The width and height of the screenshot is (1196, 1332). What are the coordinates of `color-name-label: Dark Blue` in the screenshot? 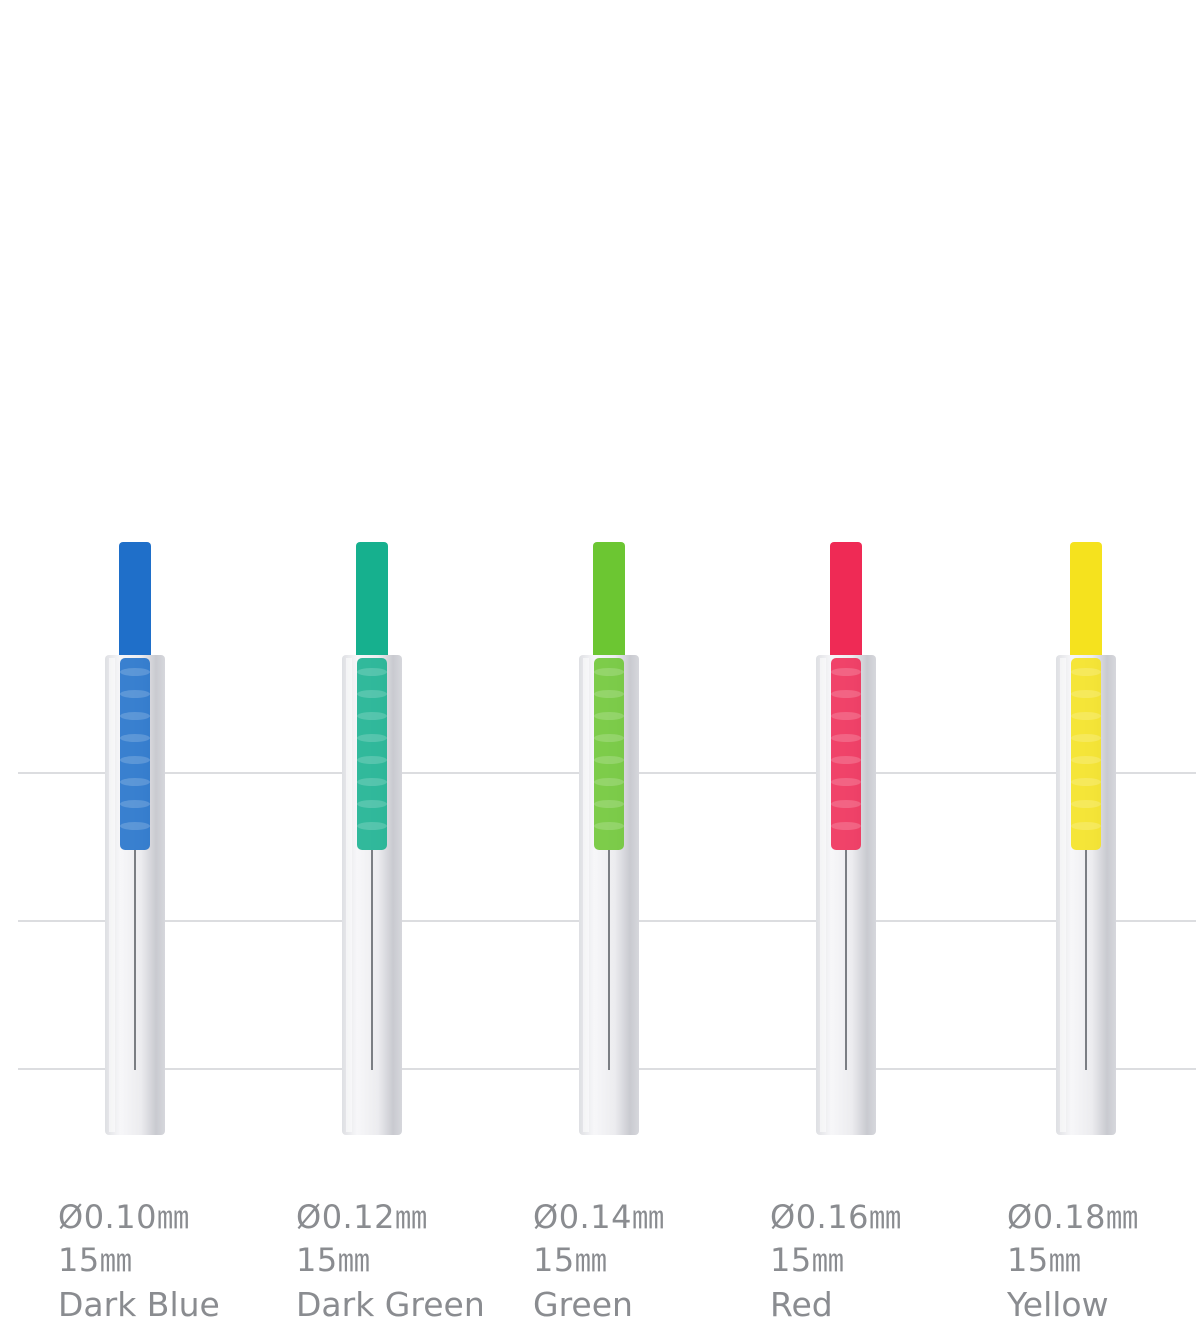 It's located at (139, 1304).